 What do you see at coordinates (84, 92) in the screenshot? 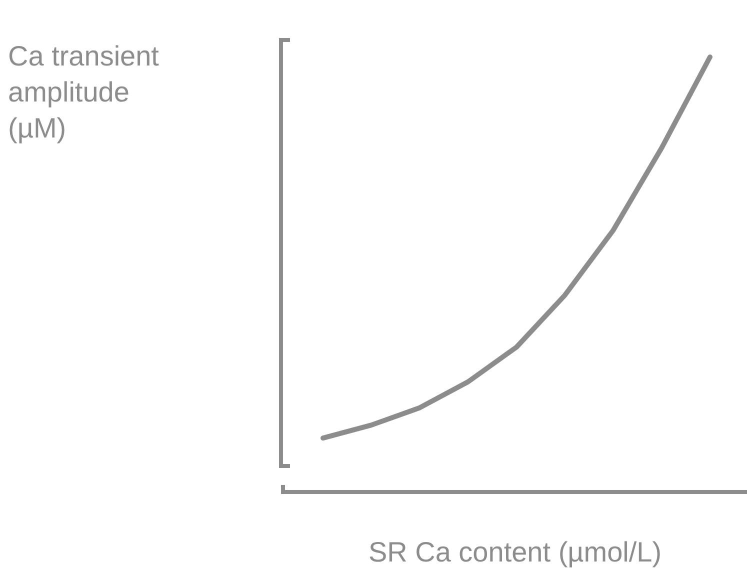
I see `y-axis-title: Ca transient amplitude (µM)` at bounding box center [84, 92].